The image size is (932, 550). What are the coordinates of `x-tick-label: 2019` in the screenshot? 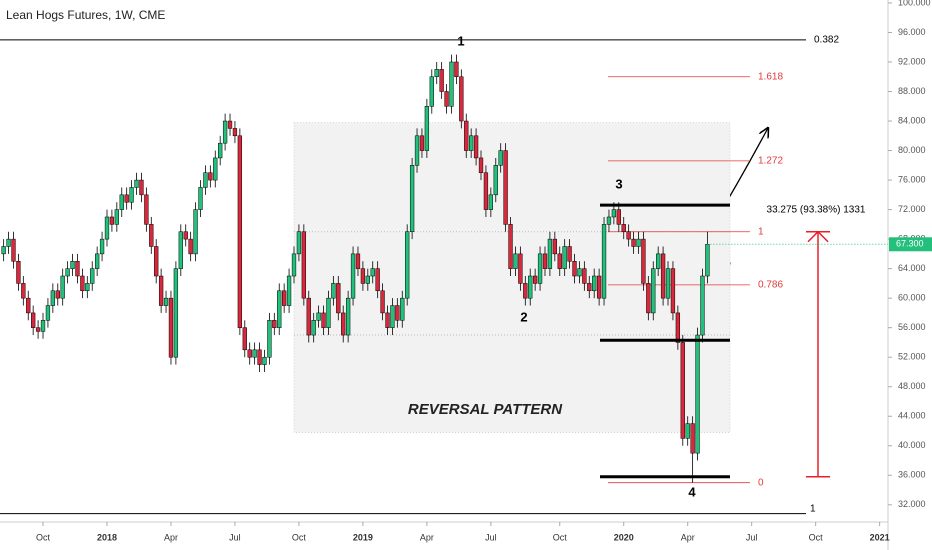 It's located at (363, 537).